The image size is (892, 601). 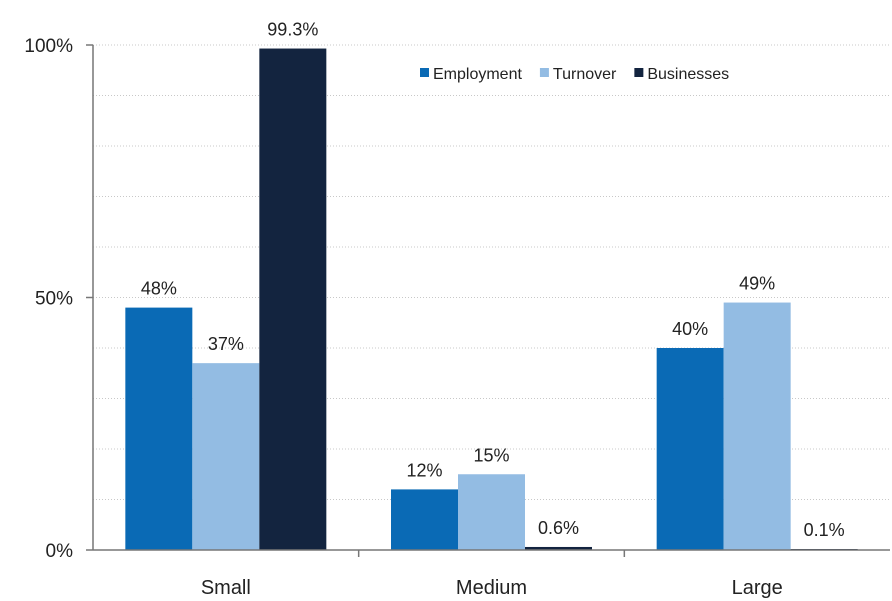 I want to click on data-label-employment-medium: 12%, so click(x=424, y=470).